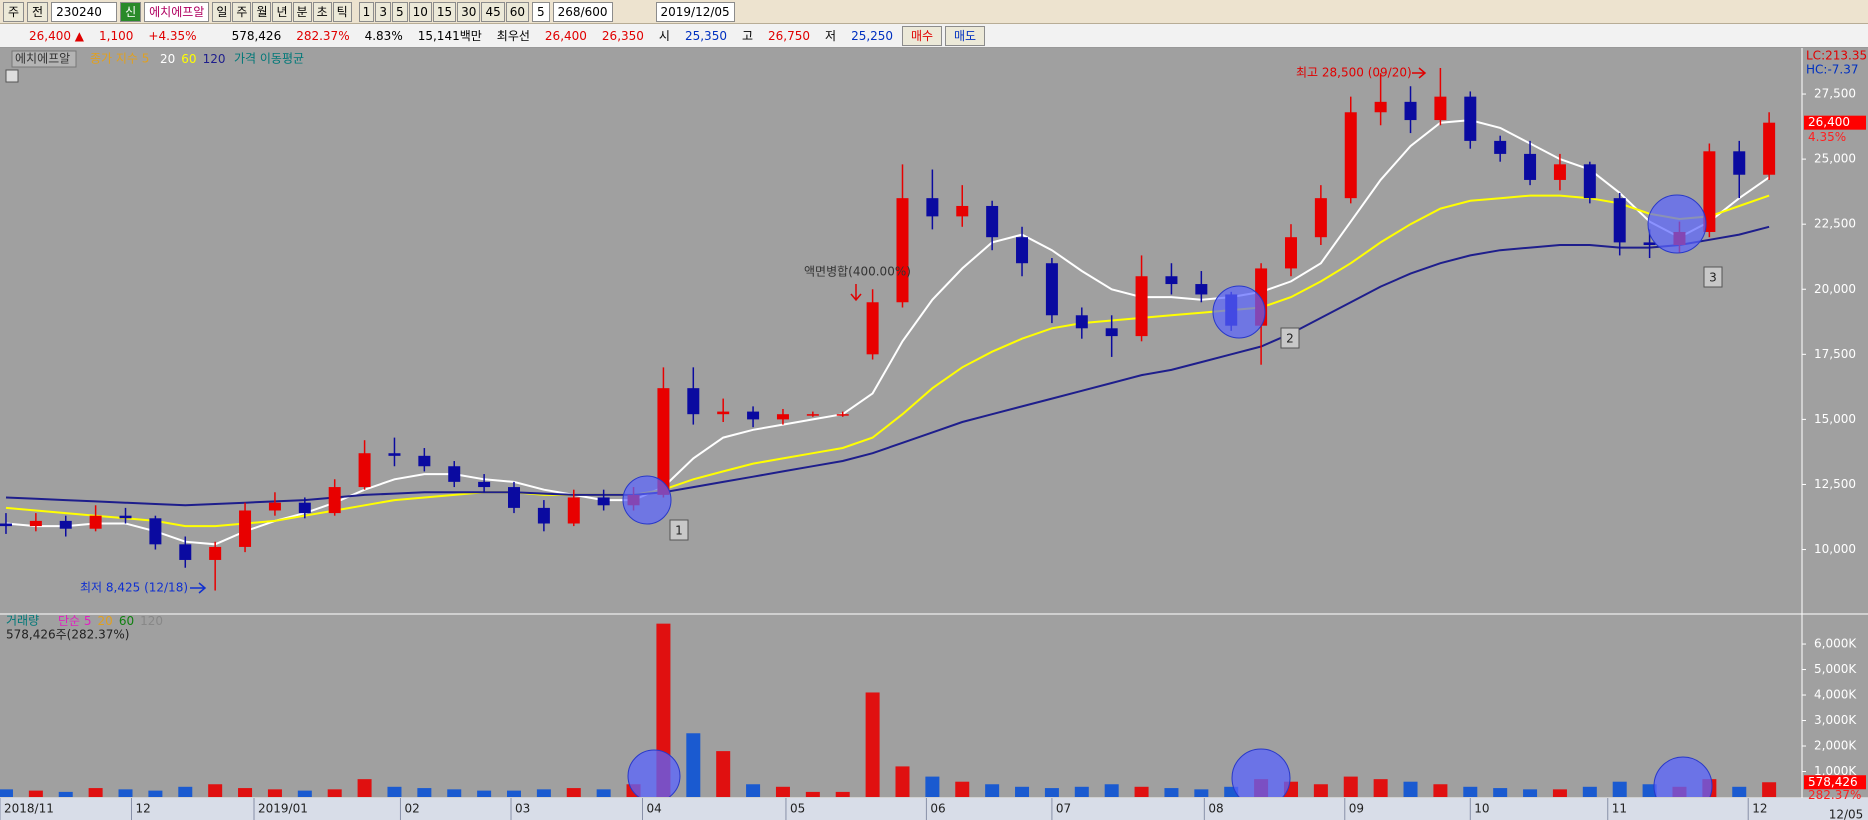 The width and height of the screenshot is (1868, 820). What do you see at coordinates (342, 11) in the screenshot?
I see `period-button: 틱` at bounding box center [342, 11].